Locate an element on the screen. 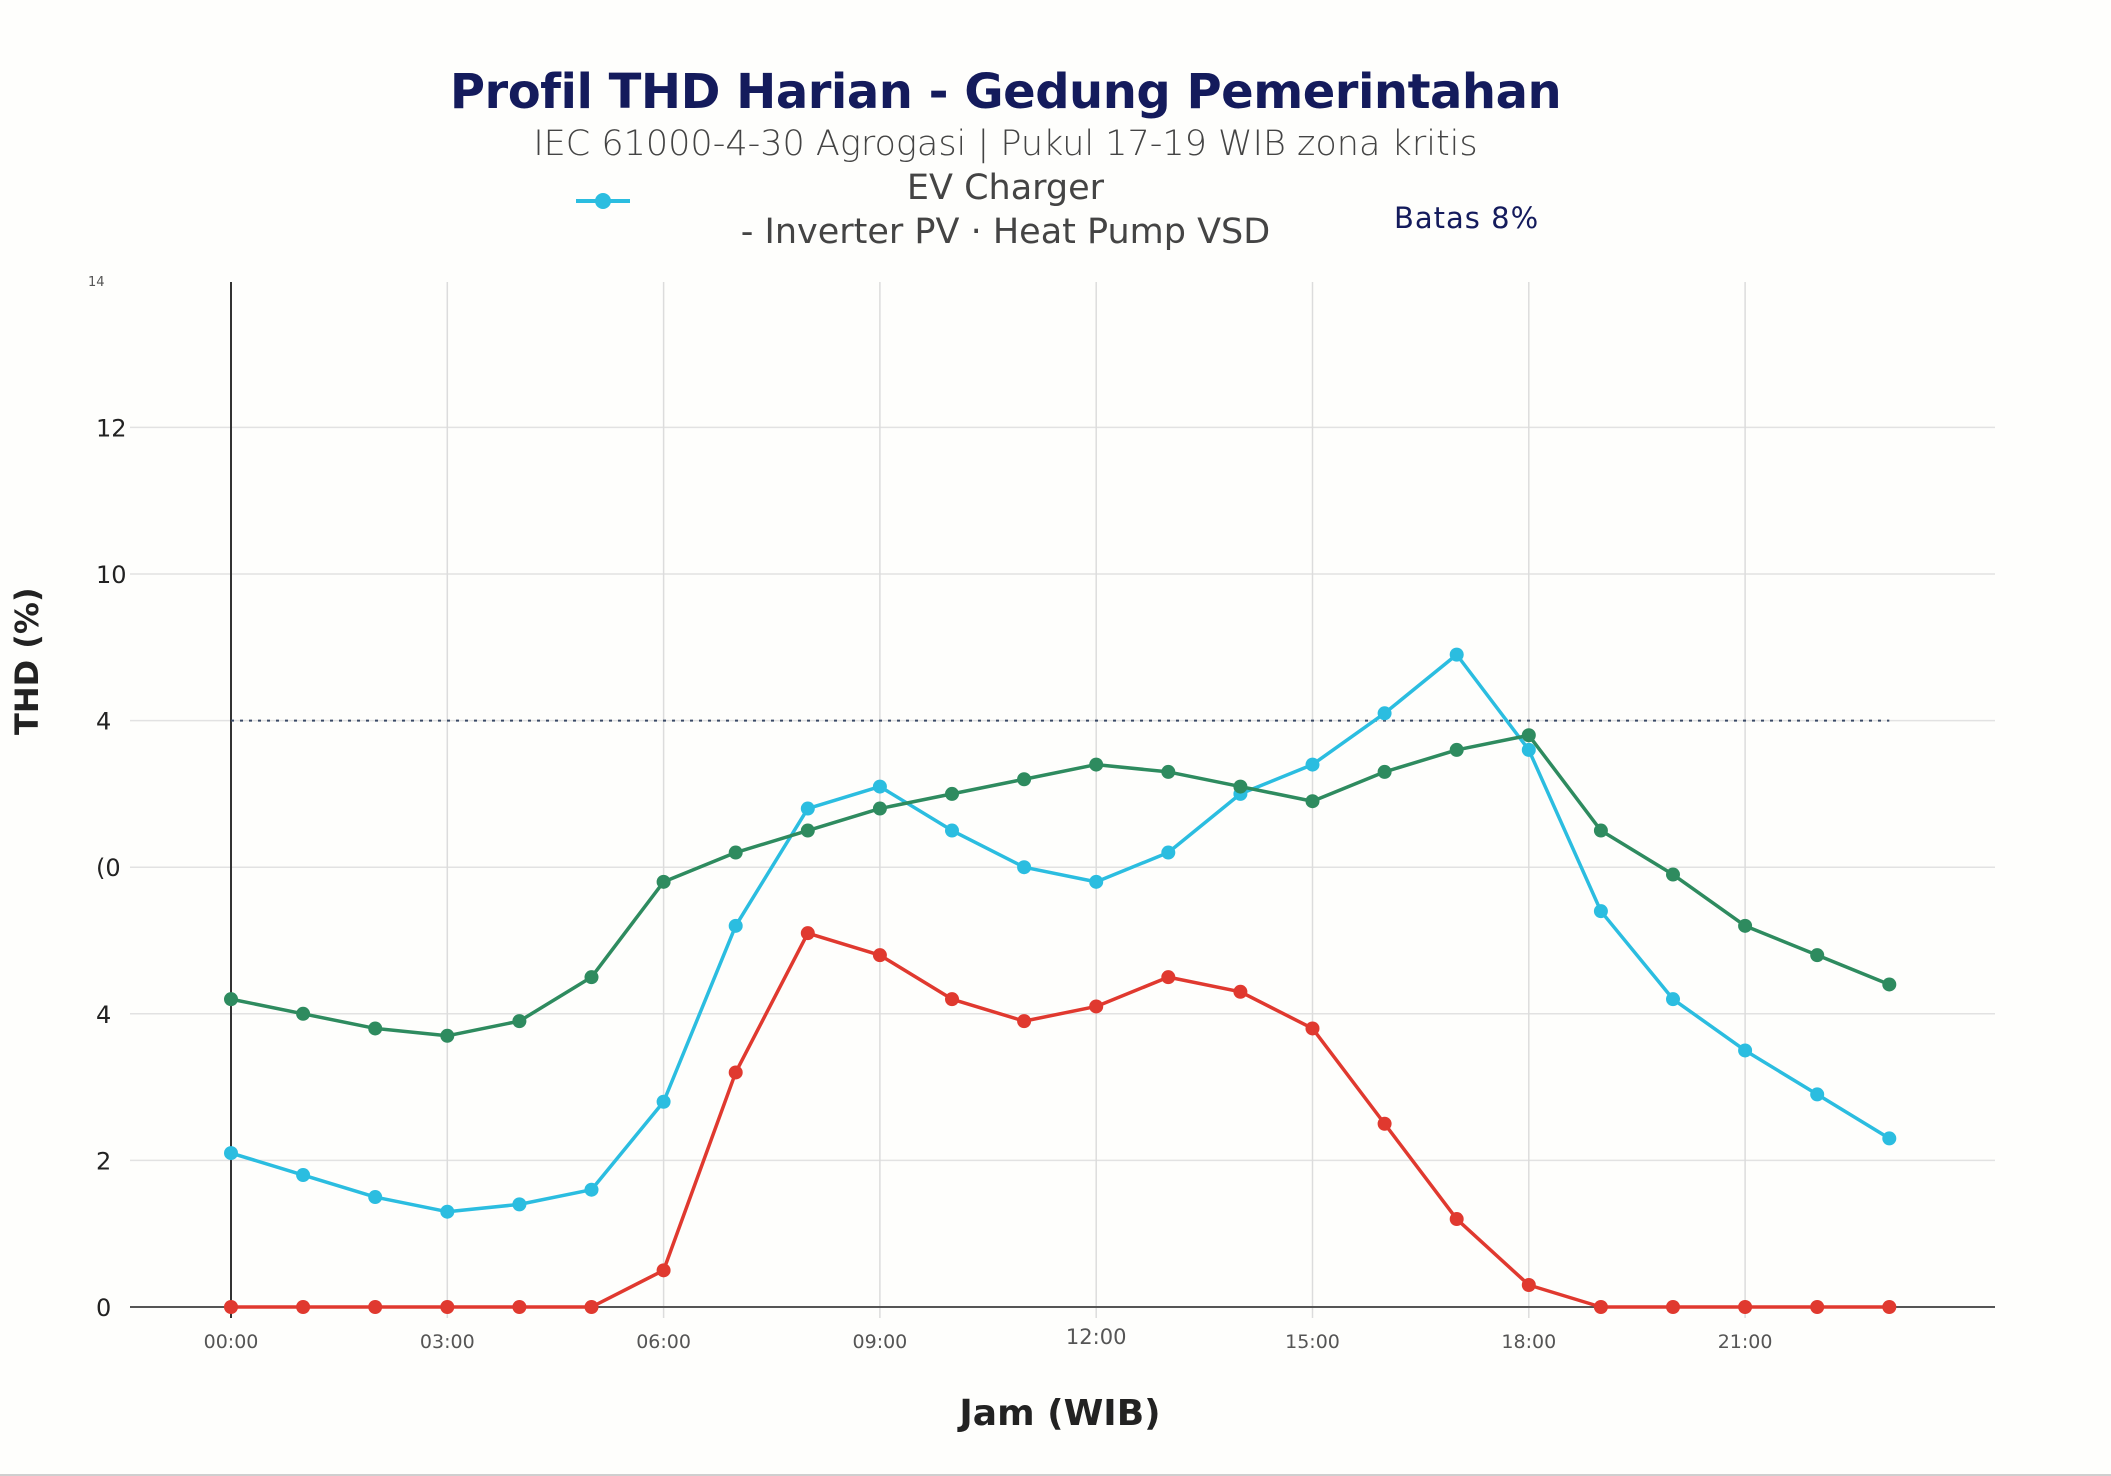  y-tick-label: 14 is located at coordinates (96, 282).